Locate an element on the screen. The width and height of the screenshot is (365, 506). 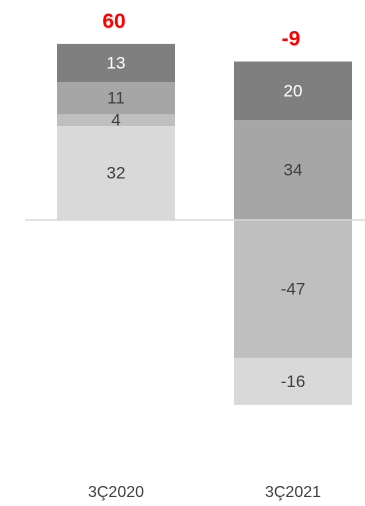
segment-value-label: 13 is located at coordinates (116, 62).